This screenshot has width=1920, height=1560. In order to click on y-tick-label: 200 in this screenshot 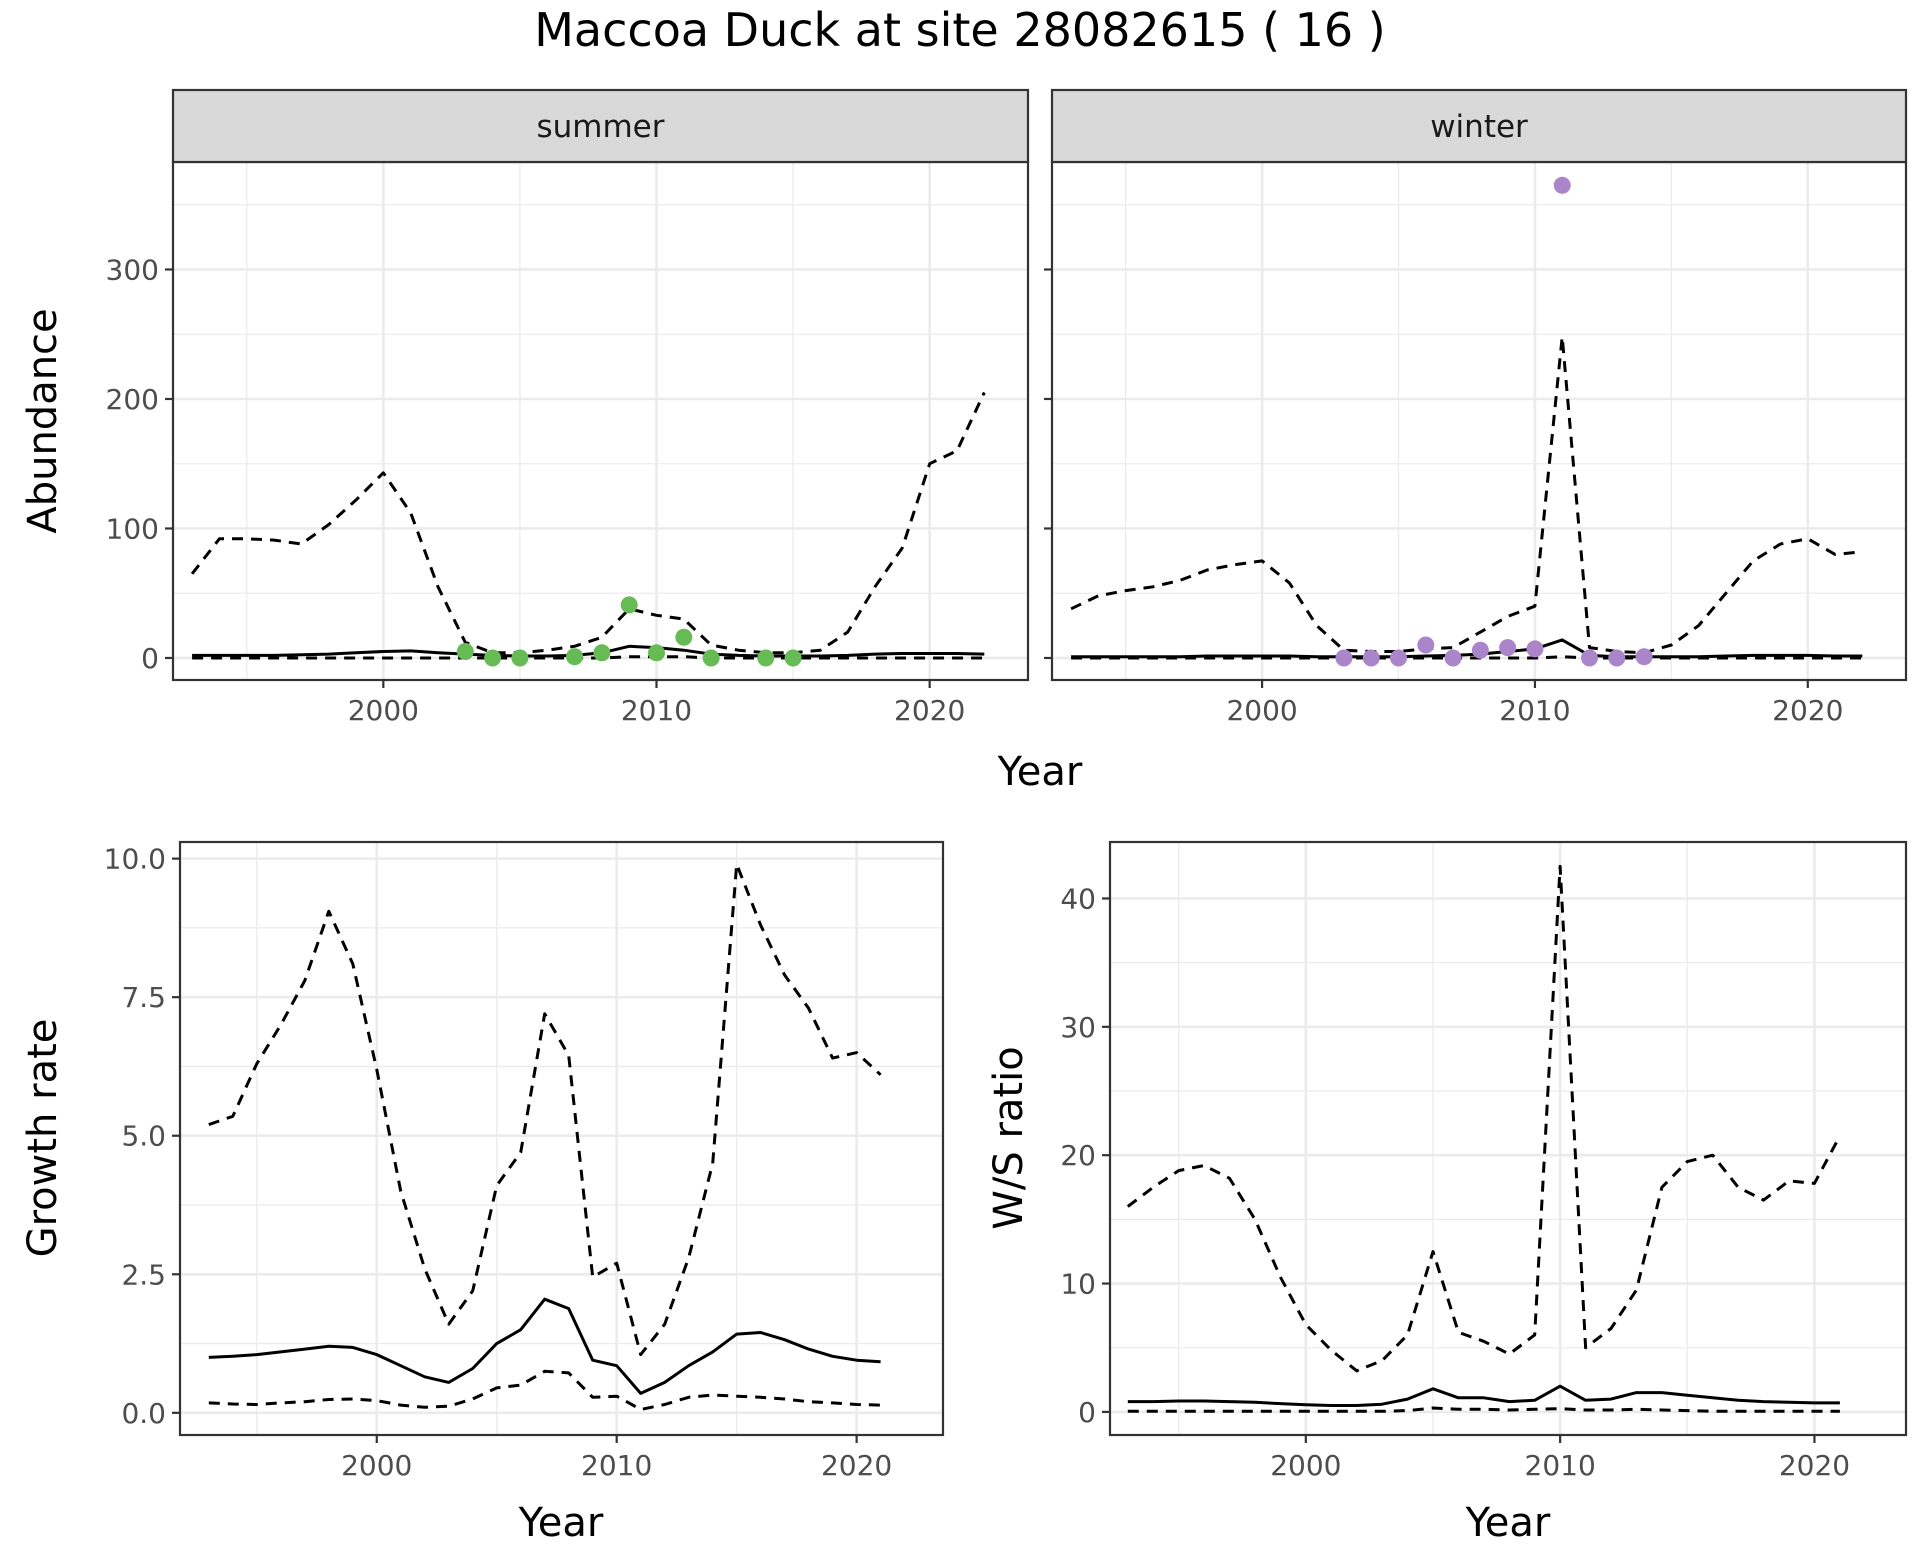, I will do `click(132, 399)`.